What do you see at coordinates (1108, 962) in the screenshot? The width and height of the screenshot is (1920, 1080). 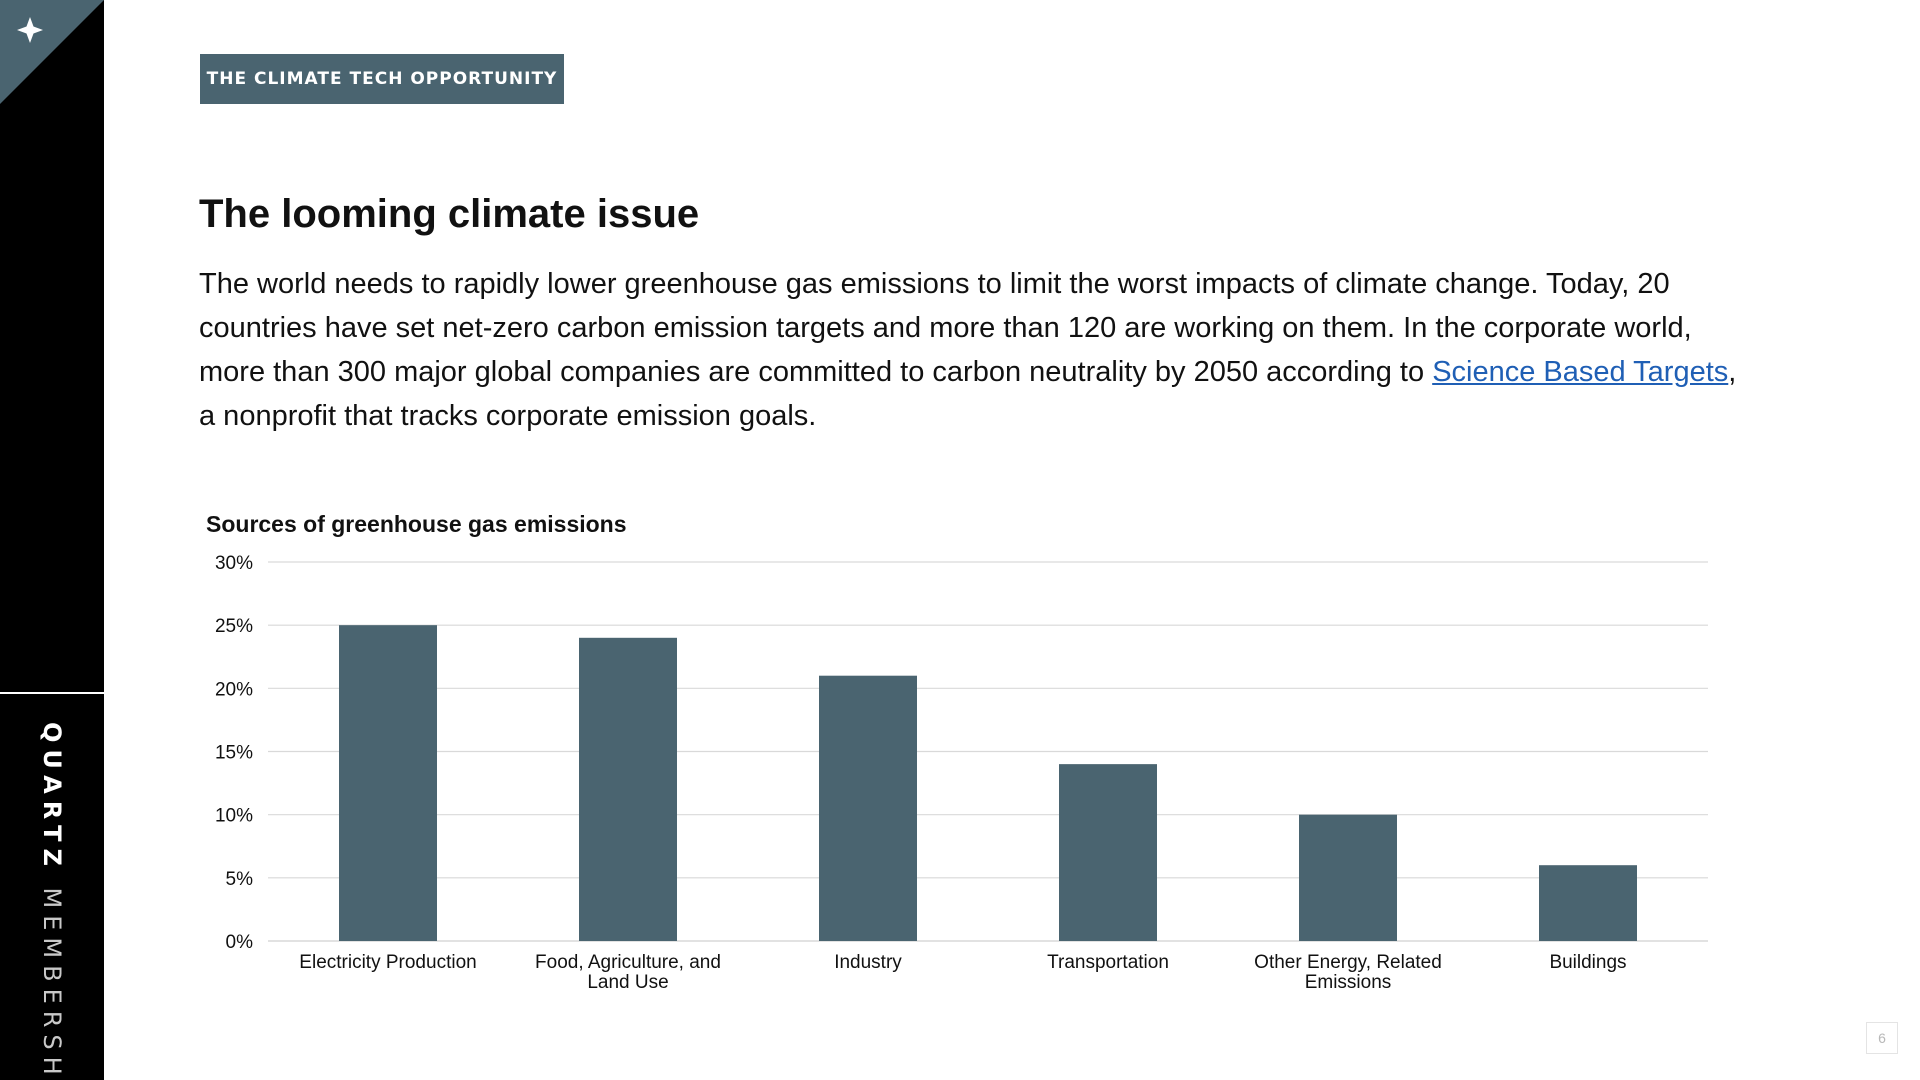 I see `x-category-label: Transportation` at bounding box center [1108, 962].